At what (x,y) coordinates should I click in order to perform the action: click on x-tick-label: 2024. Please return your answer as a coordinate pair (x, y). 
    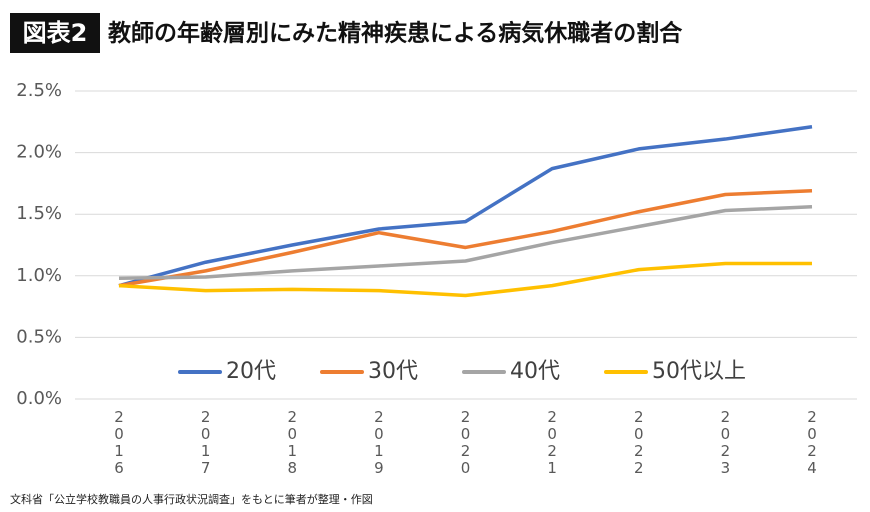
    Looking at the image, I should click on (812, 442).